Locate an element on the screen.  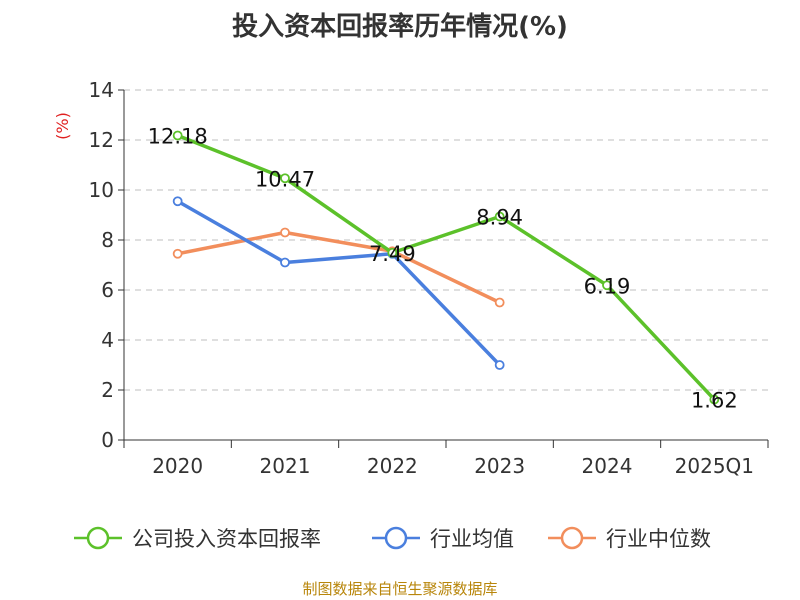
data-label: 10.47 is located at coordinates (285, 179).